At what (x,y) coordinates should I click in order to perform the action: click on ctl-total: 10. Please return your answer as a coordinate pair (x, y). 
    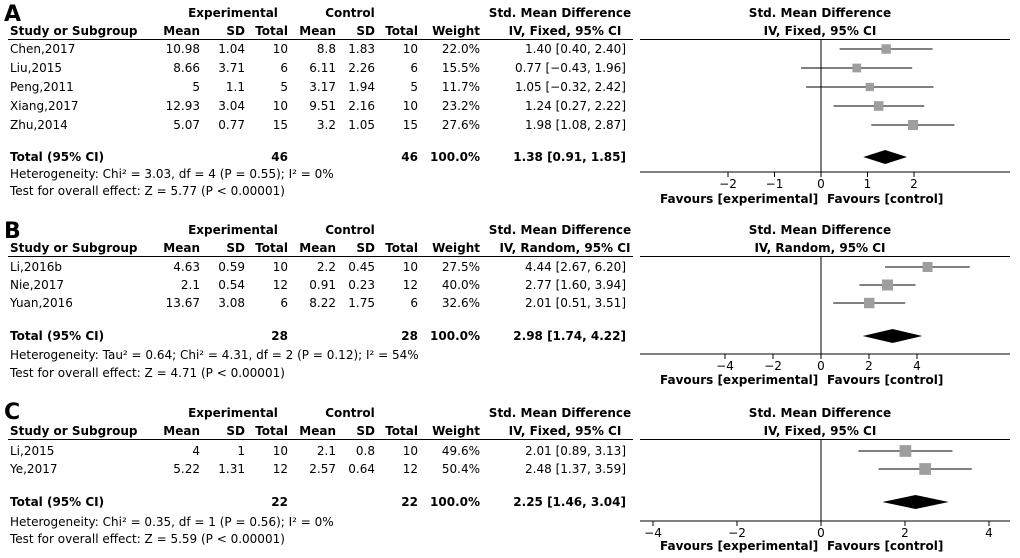
    Looking at the image, I should click on (410, 106).